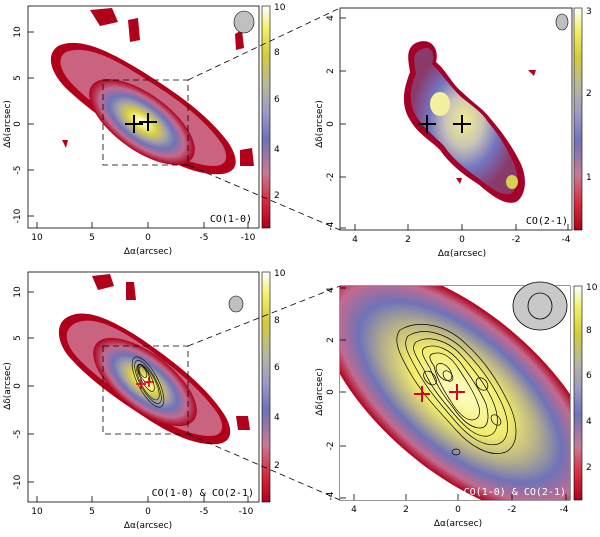 Image resolution: width=600 pixels, height=537 pixels. What do you see at coordinates (589, 12) in the screenshot?
I see `co21-cbar-1: 3` at bounding box center [589, 12].